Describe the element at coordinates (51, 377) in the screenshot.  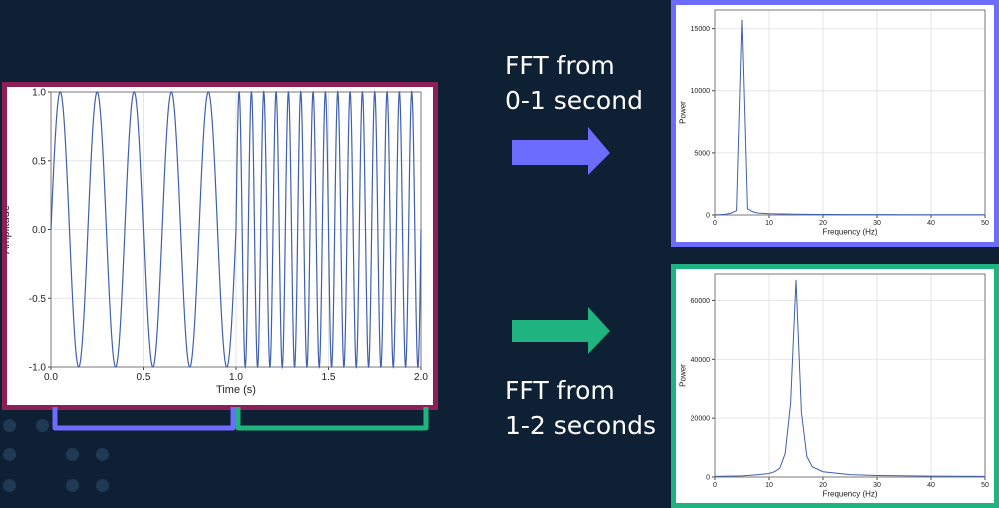
I see `x-tick-label: 0.0` at that location.